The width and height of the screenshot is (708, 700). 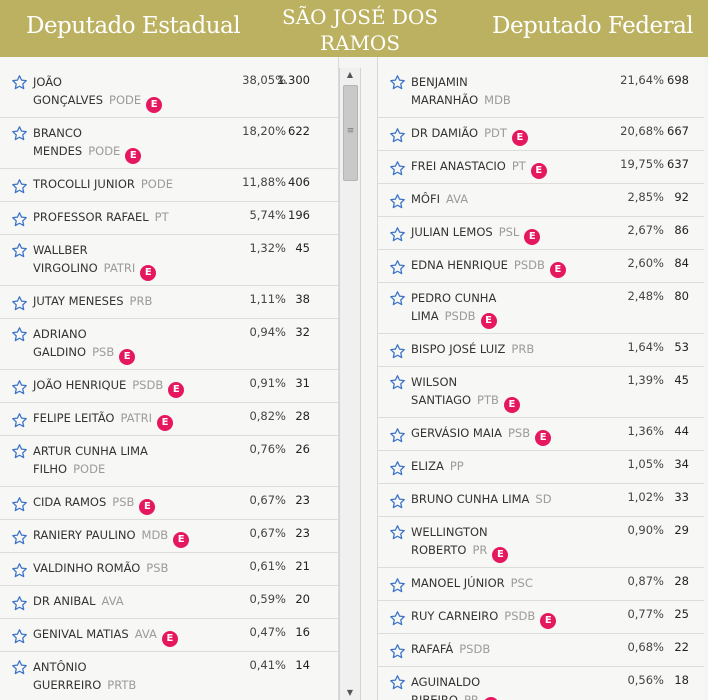 I want to click on candidate-name-line: ROBERTO, so click(x=439, y=550).